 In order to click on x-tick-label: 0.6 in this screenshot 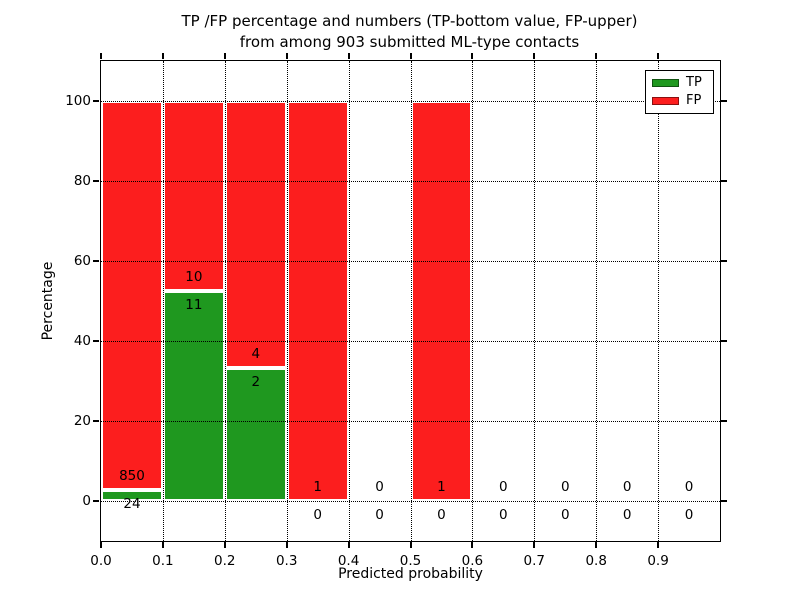, I will do `click(472, 561)`.